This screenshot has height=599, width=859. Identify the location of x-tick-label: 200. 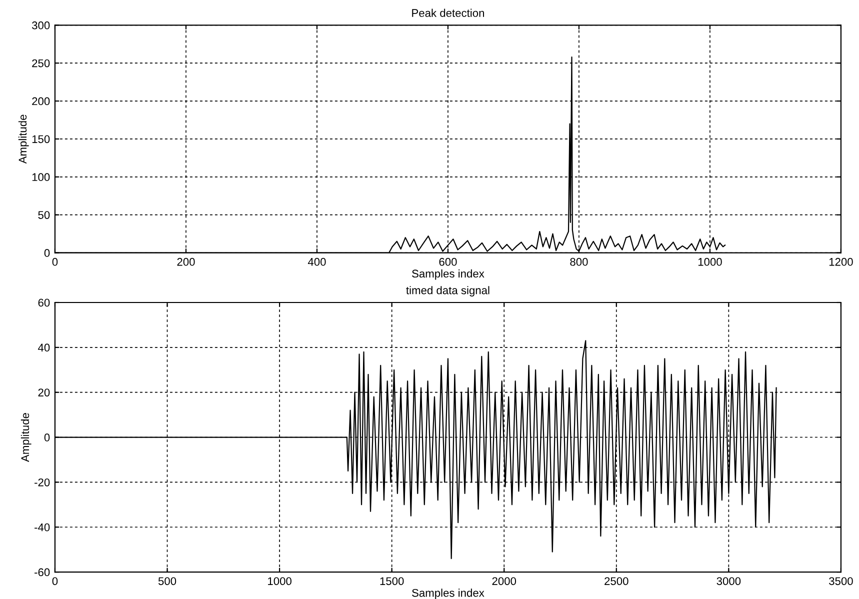
(186, 262).